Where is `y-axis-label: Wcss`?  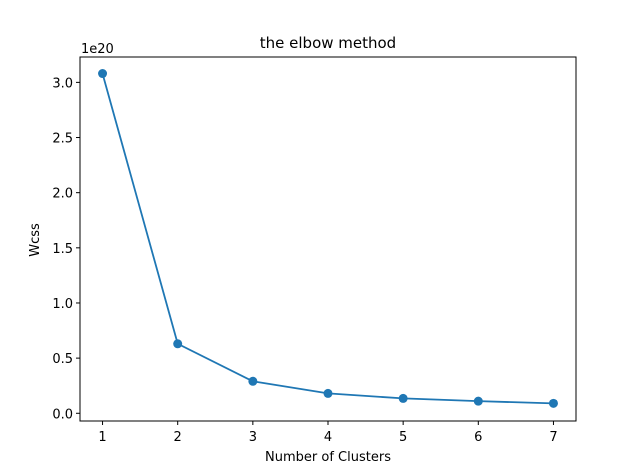
y-axis-label: Wcss is located at coordinates (35, 240).